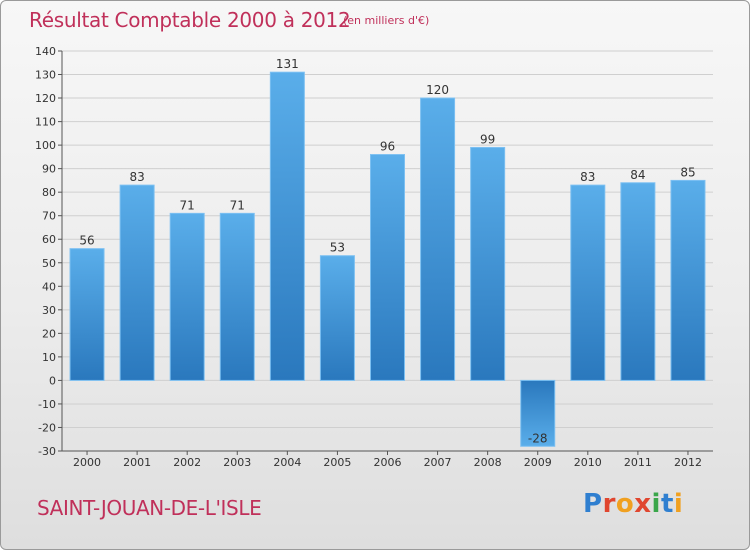 The width and height of the screenshot is (750, 550). I want to click on x-tick-label: 2003, so click(237, 462).